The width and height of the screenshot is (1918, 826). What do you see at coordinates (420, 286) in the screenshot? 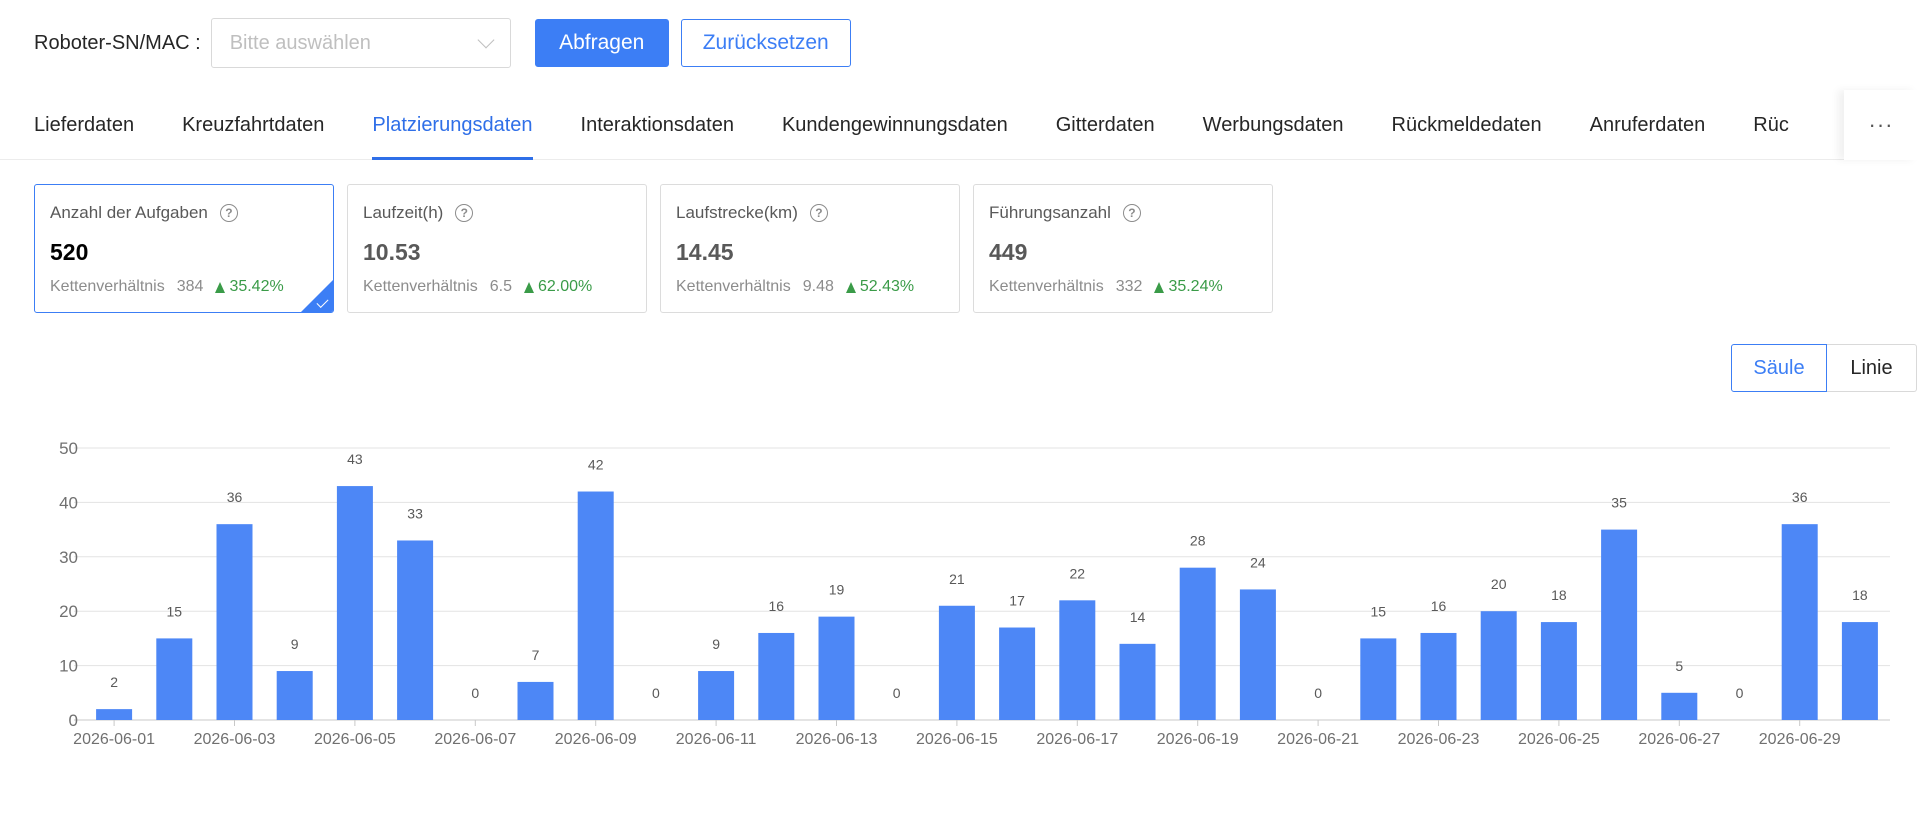
I see `ratio-label: Kettenverhältnis` at bounding box center [420, 286].